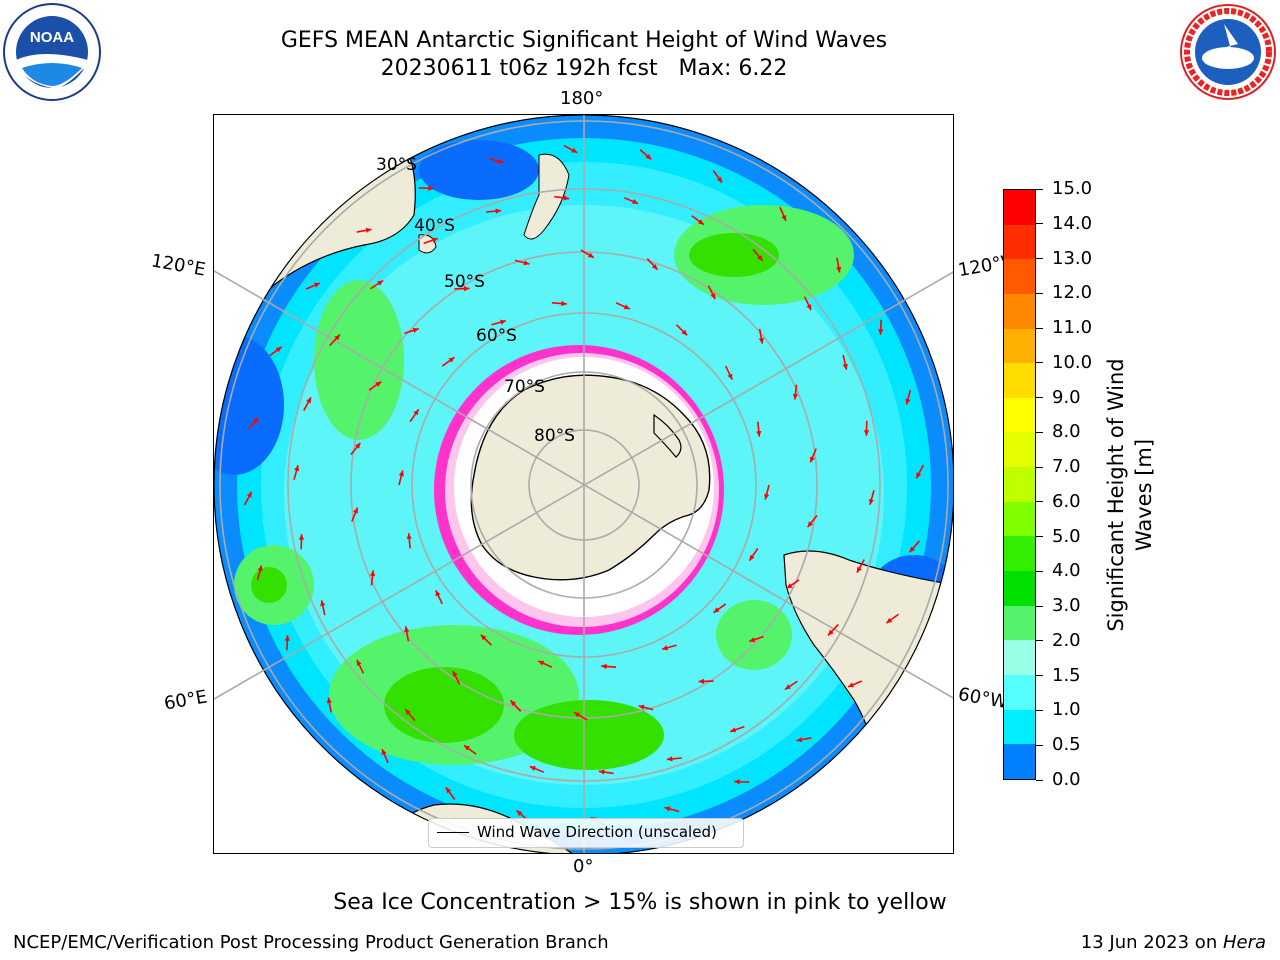 The height and width of the screenshot is (960, 1280). Describe the element at coordinates (1116, 495) in the screenshot. I see `colorbar-label-line-1: Significant Height of Wind` at that location.